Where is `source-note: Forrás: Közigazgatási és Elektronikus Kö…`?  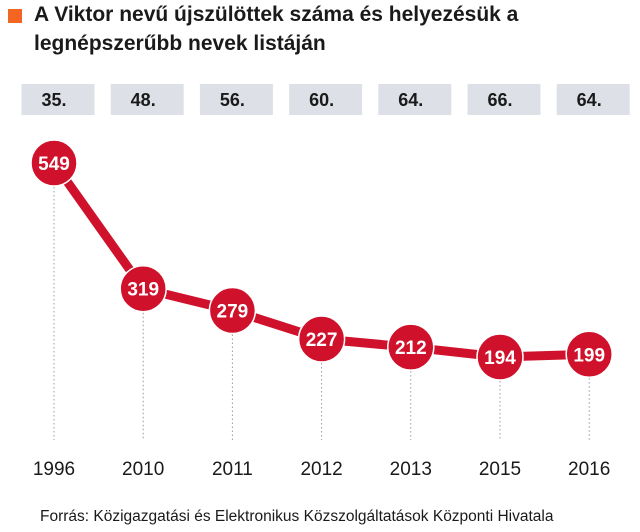
source-note: Forrás: Közigazgatási és Elektronikus Kö… is located at coordinates (297, 516).